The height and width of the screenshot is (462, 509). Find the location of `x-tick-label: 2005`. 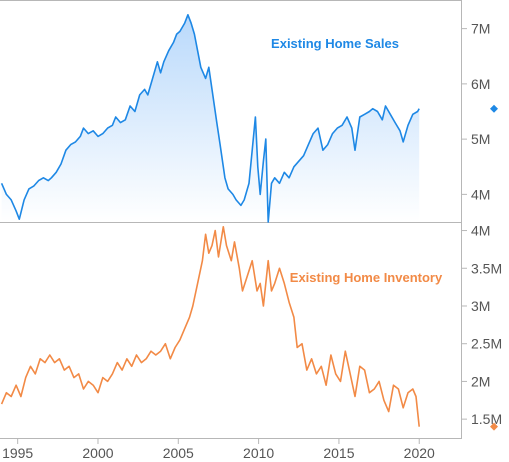

x-tick-label: 2005 is located at coordinates (178, 453).